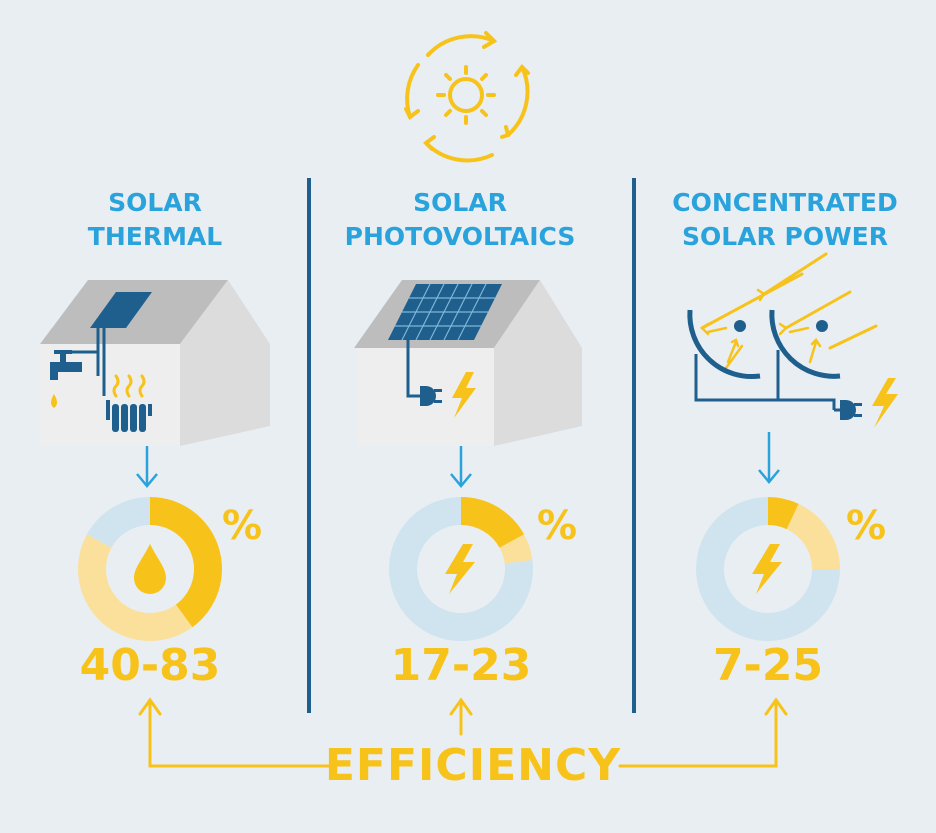  I want to click on column-divider-right, so click(634, 445).